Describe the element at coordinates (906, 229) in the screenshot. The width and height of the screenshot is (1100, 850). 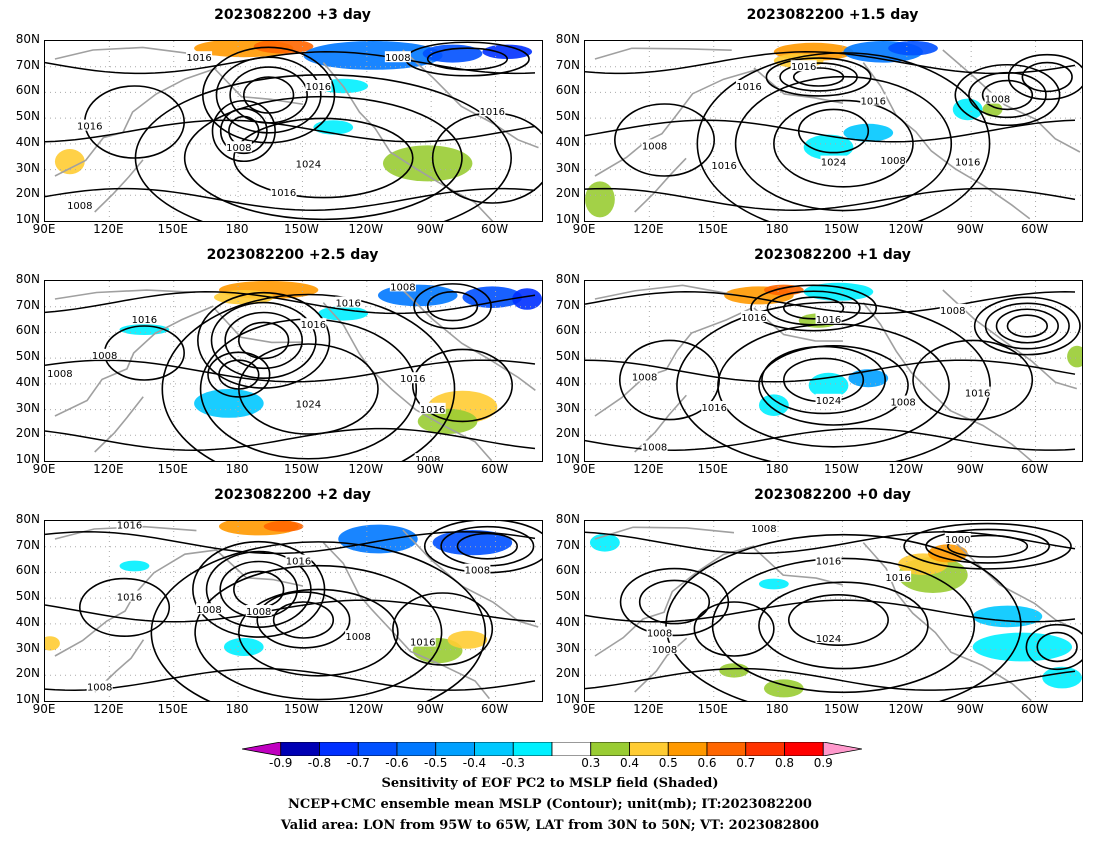
I see `lon-tick-label: 120W` at that location.